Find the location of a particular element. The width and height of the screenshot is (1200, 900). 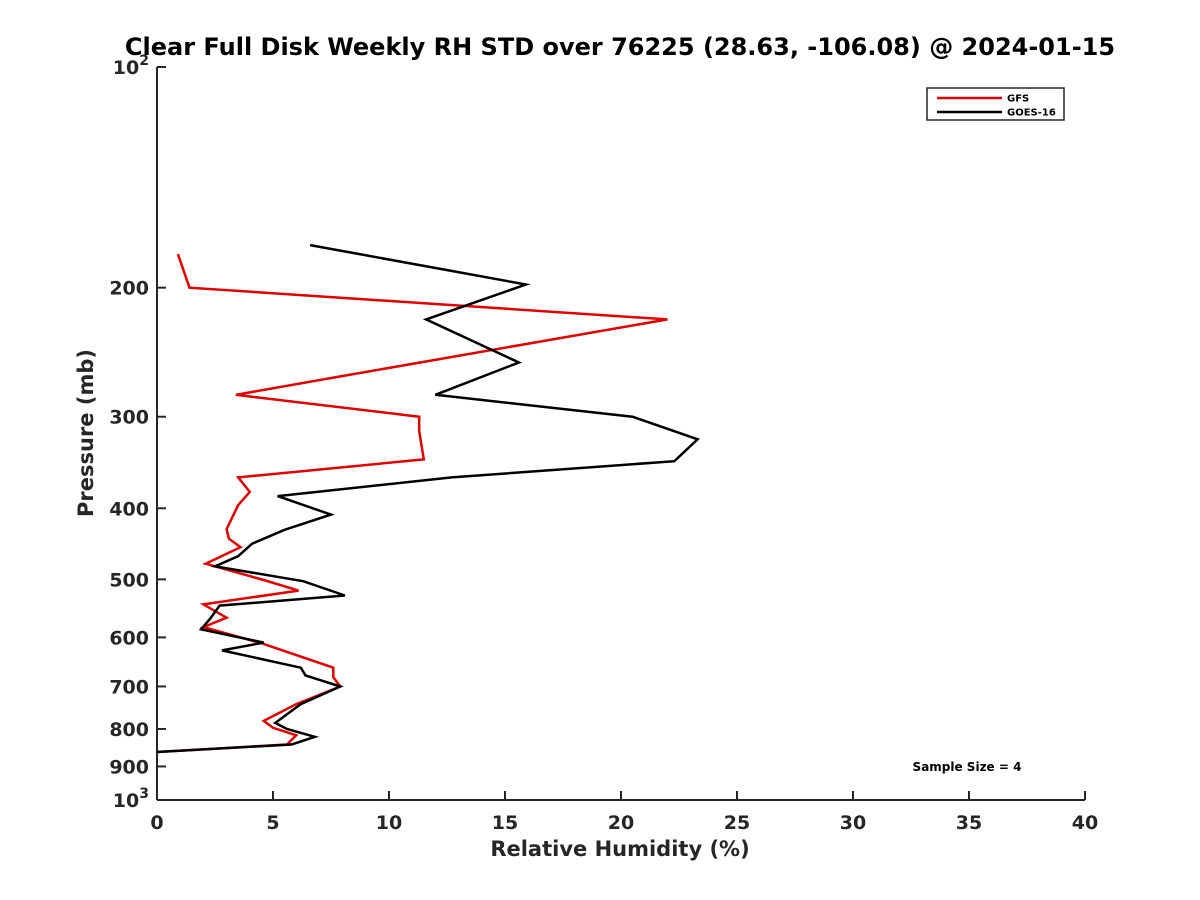

y-tick-label: 900 is located at coordinates (129, 767).